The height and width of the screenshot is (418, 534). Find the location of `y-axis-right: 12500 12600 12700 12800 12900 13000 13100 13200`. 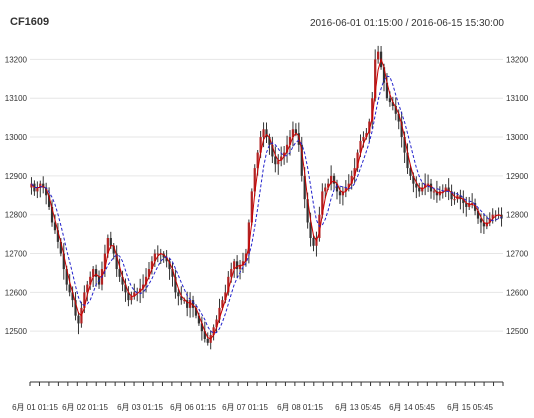

y-axis-right: 12500 12600 12700 12800 12900 13000 13100 13200 is located at coordinates (517, 195).